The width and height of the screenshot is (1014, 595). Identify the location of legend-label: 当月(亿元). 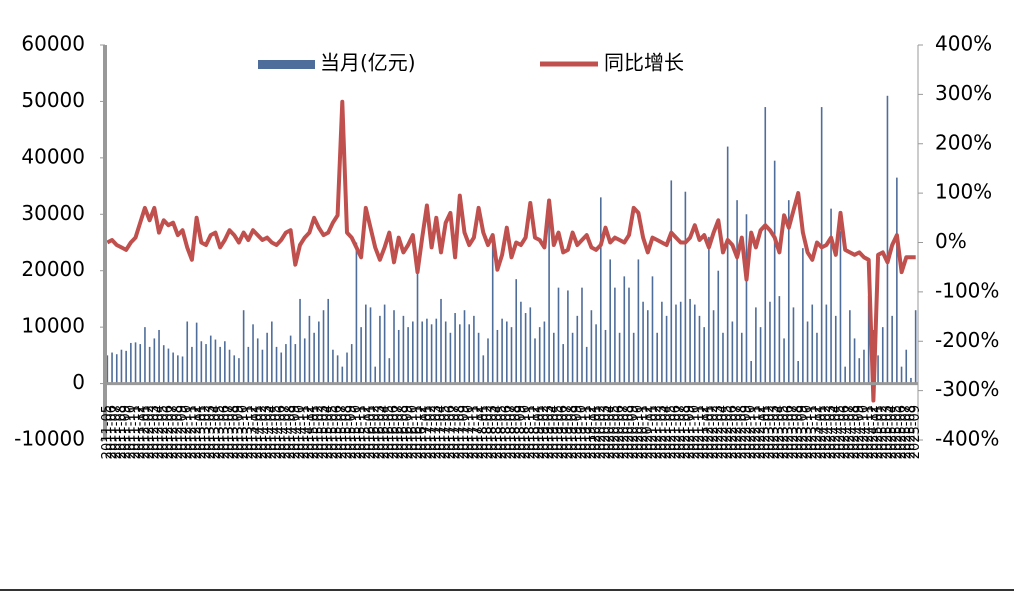
(368, 63).